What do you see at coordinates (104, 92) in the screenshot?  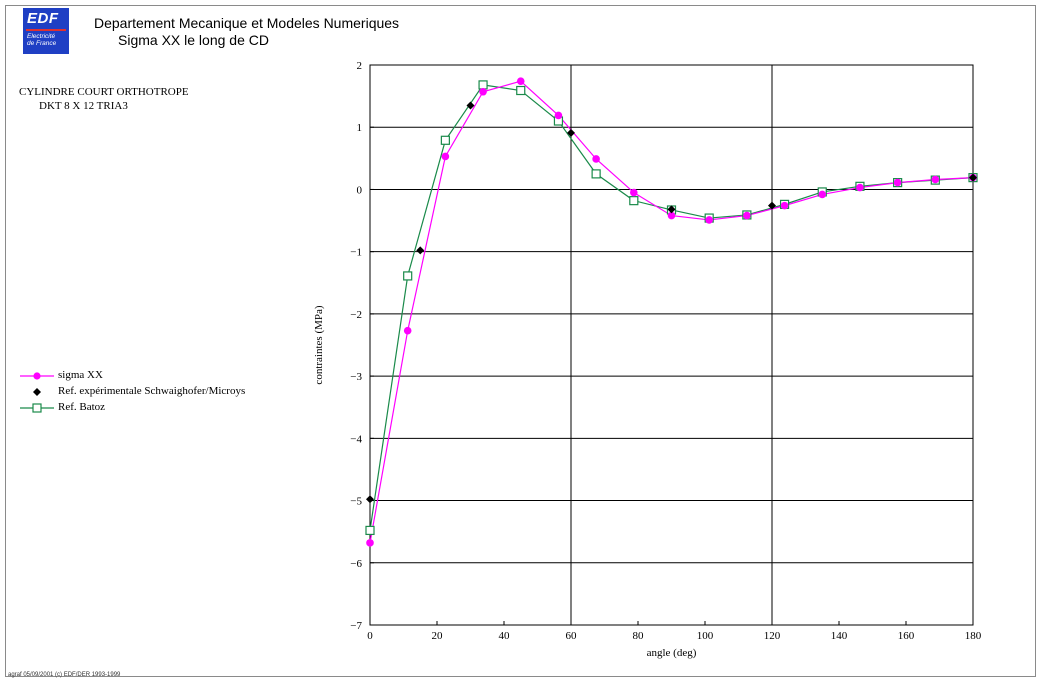 I see `case-line1: CYLINDRE COURT ORTHOTROPE` at bounding box center [104, 92].